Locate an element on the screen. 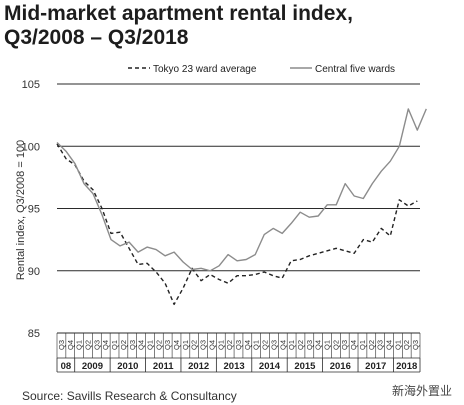  y-tick-label-95: 95 is located at coordinates (34, 210).